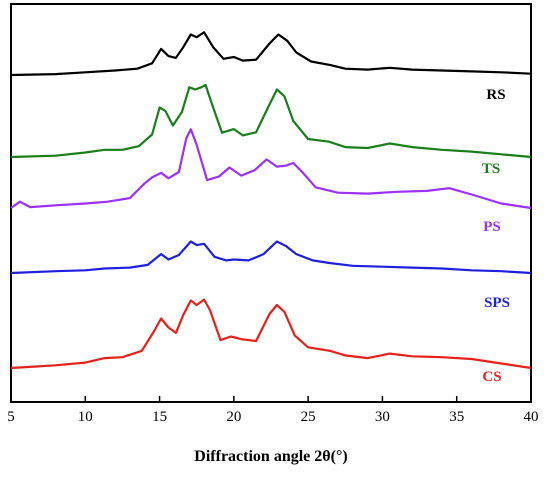 This screenshot has height=477, width=550. What do you see at coordinates (308, 417) in the screenshot?
I see `x-tick-label: 25` at bounding box center [308, 417].